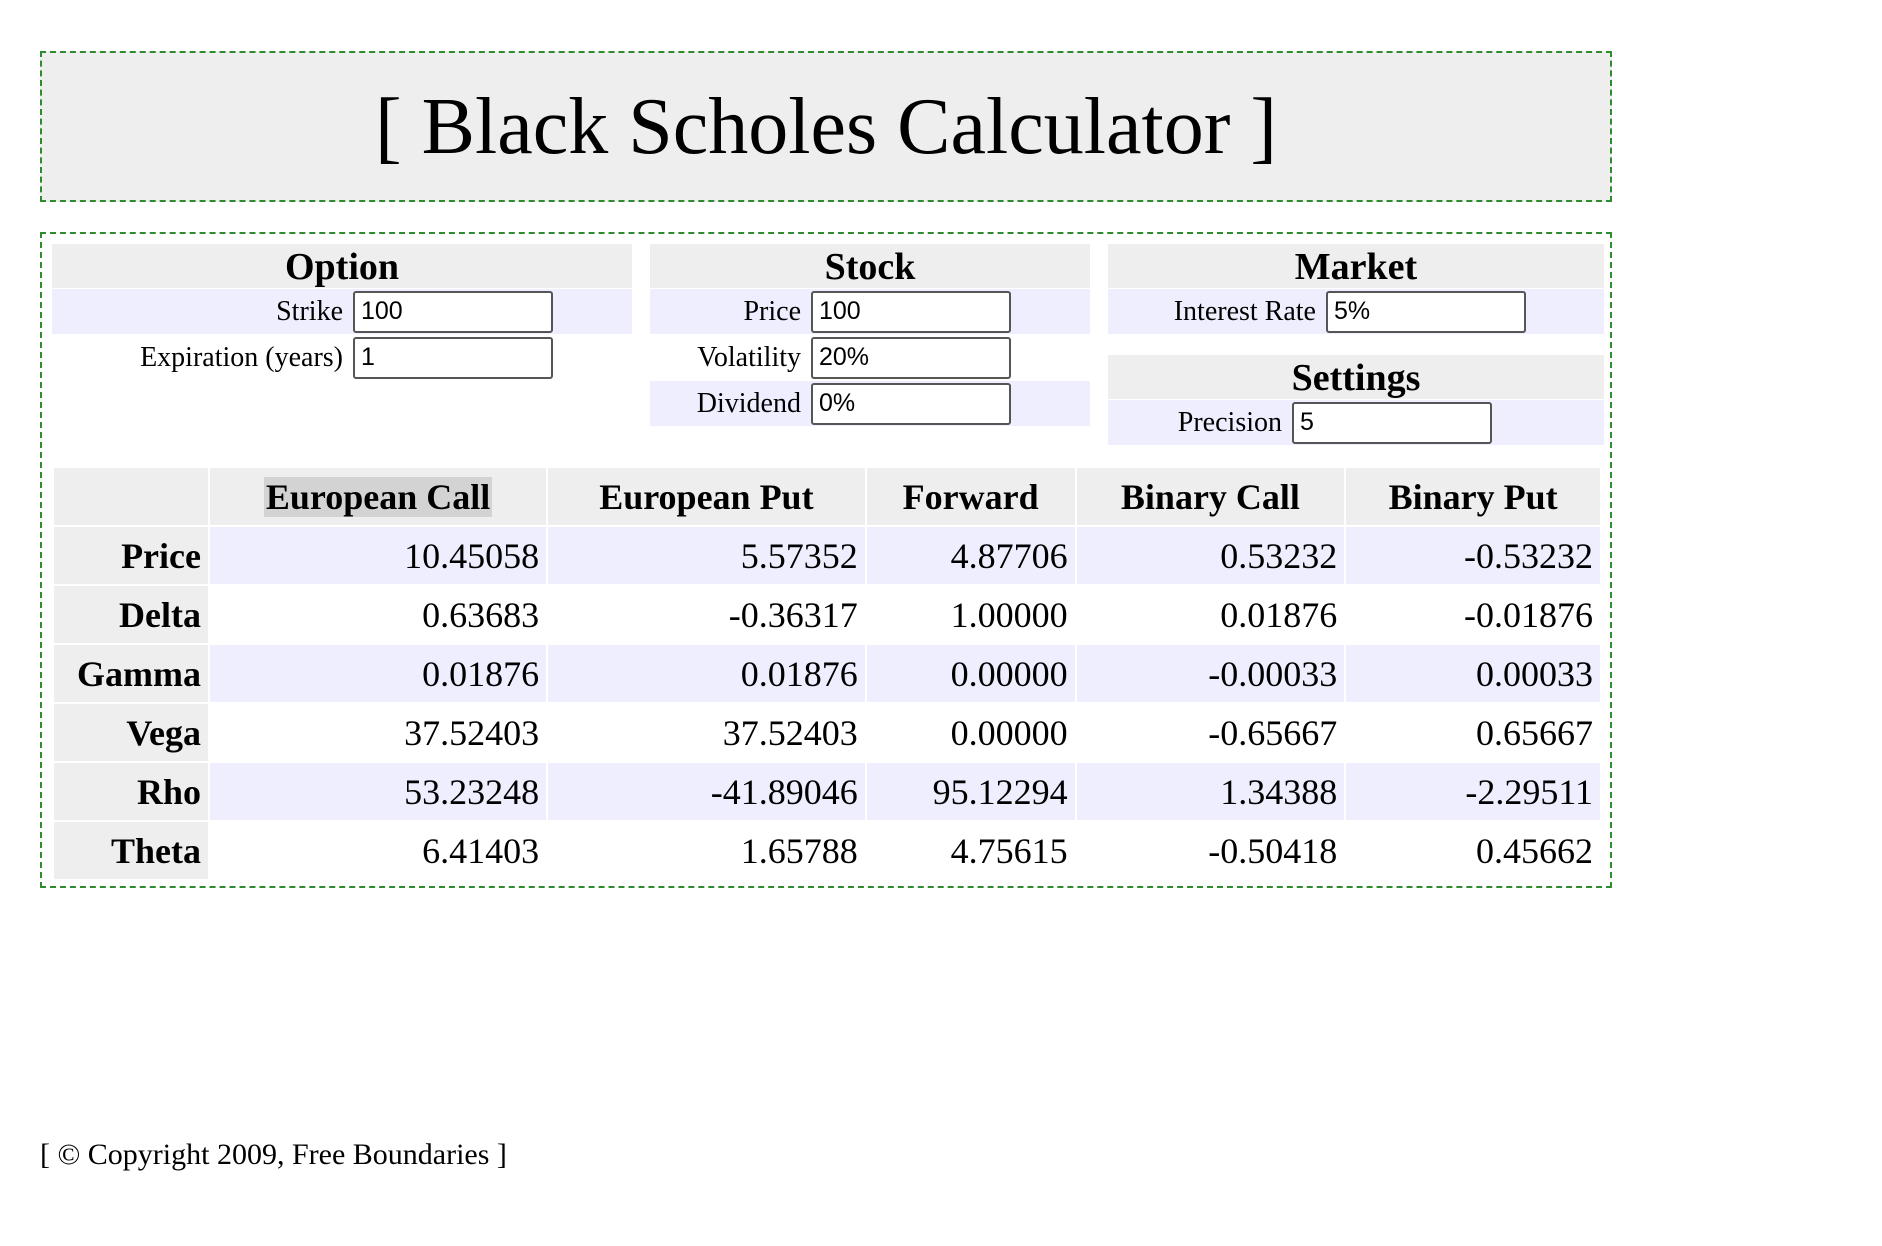  Describe the element at coordinates (241, 357) in the screenshot. I see `expiration-label: Expiration (years)` at that location.